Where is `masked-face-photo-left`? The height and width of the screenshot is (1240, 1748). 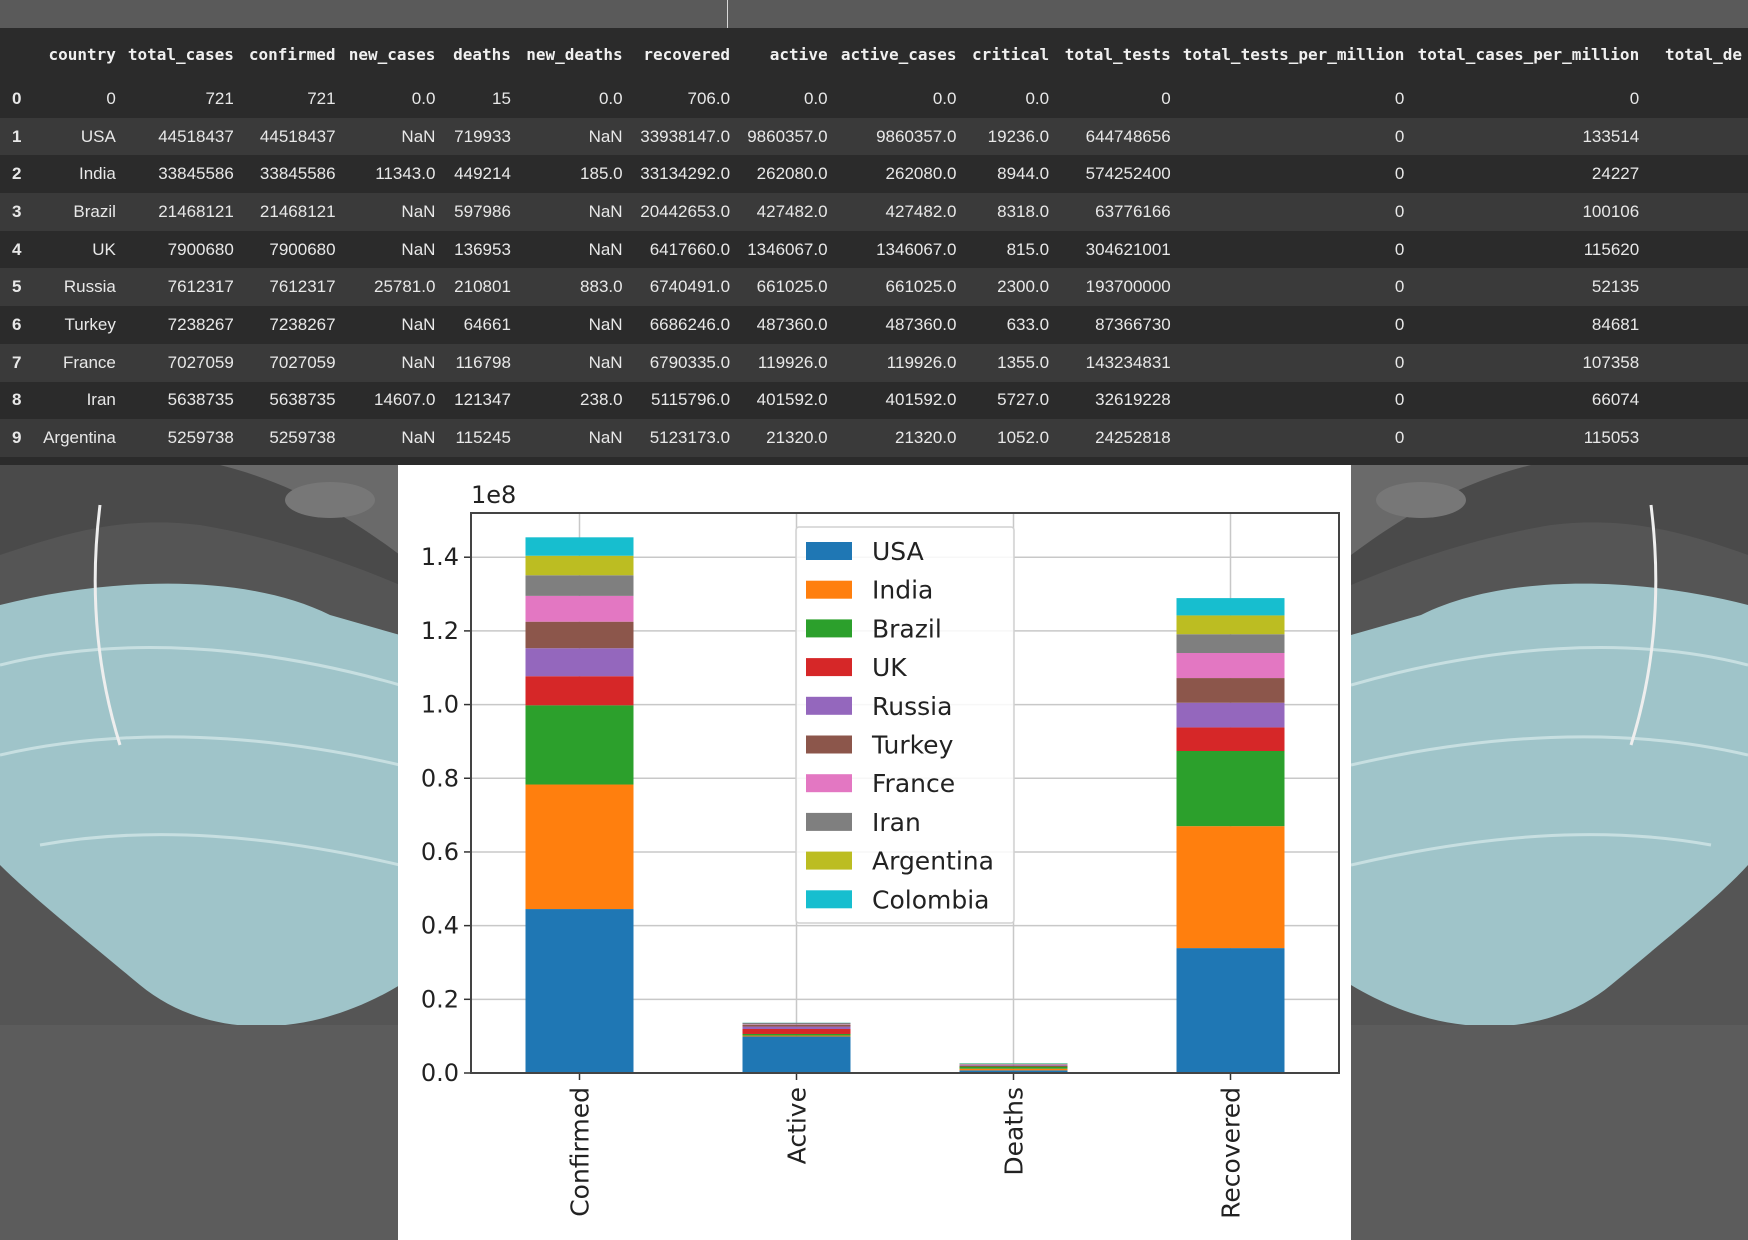
masked-face-photo-left is located at coordinates (200, 852).